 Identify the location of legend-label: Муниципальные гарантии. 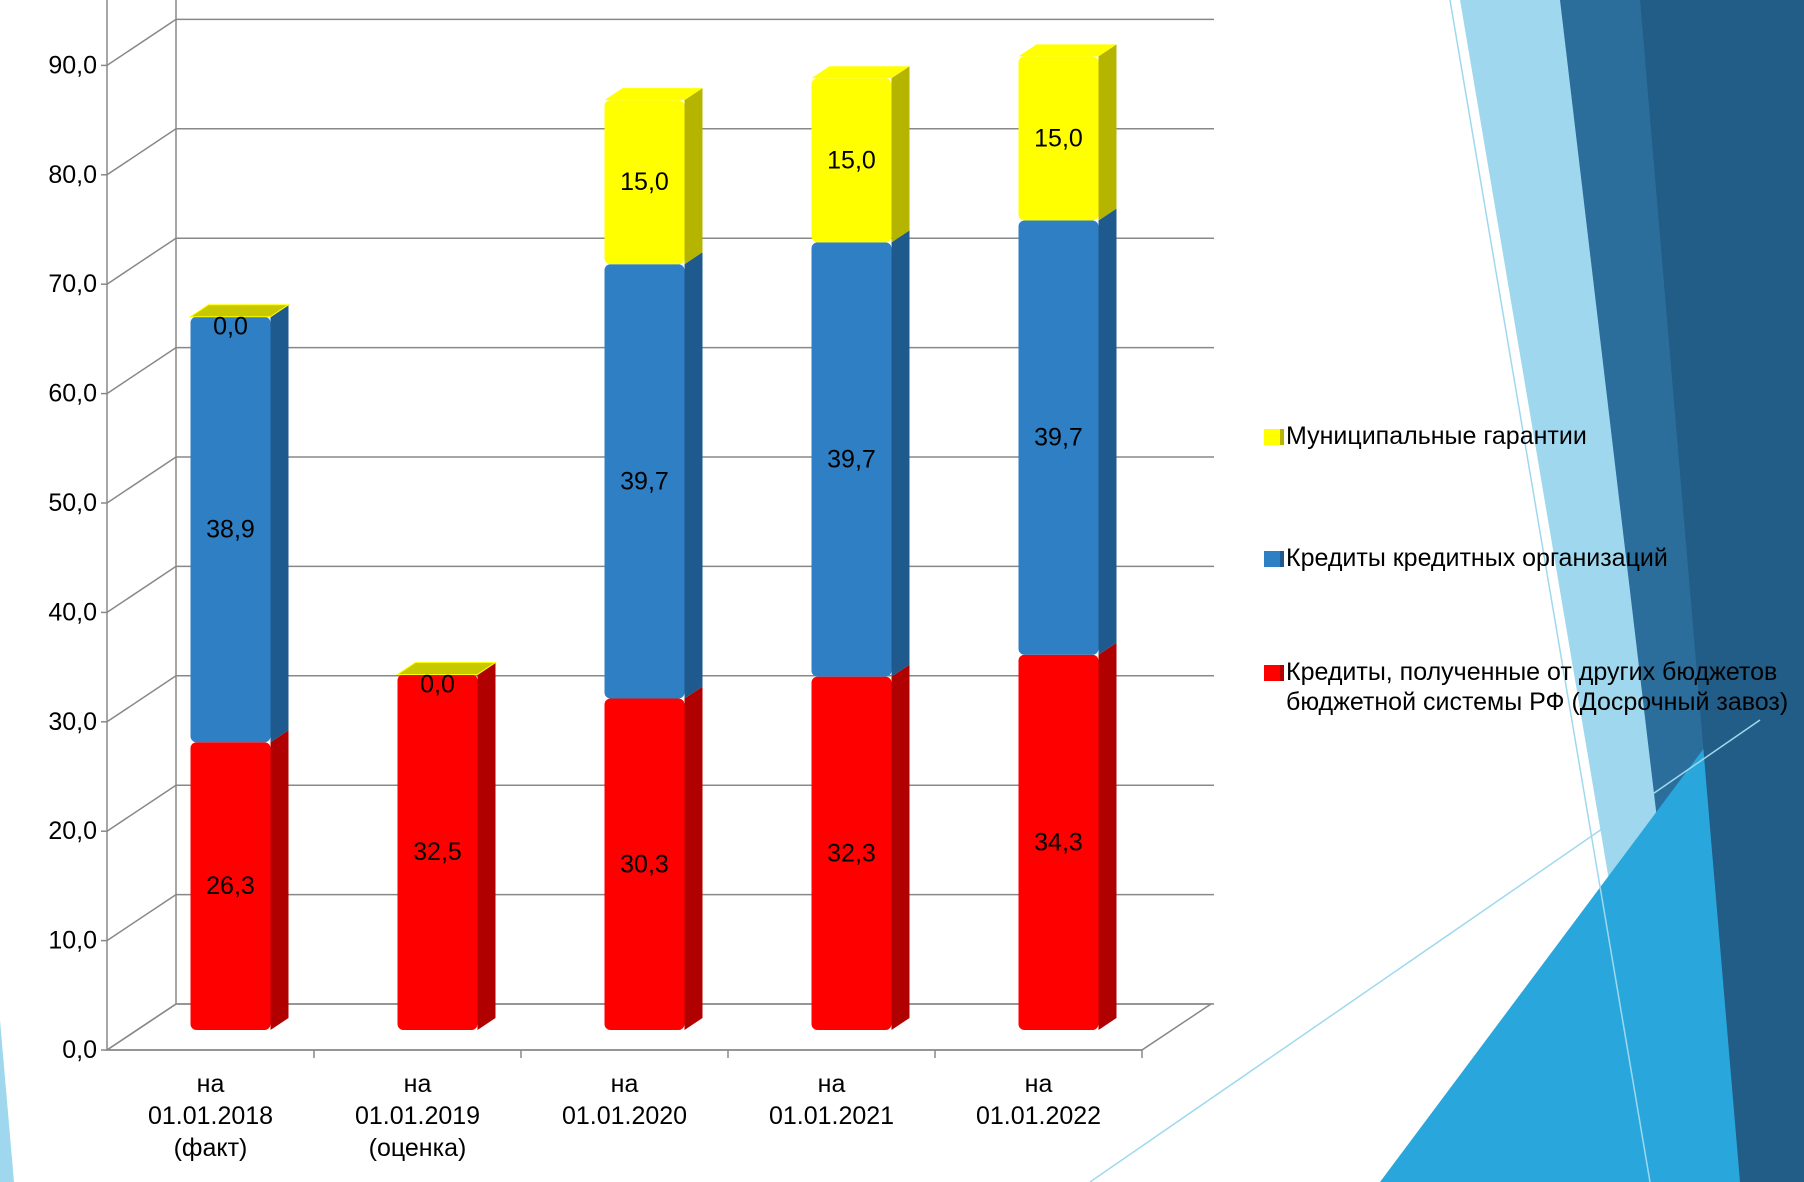
(1436, 436).